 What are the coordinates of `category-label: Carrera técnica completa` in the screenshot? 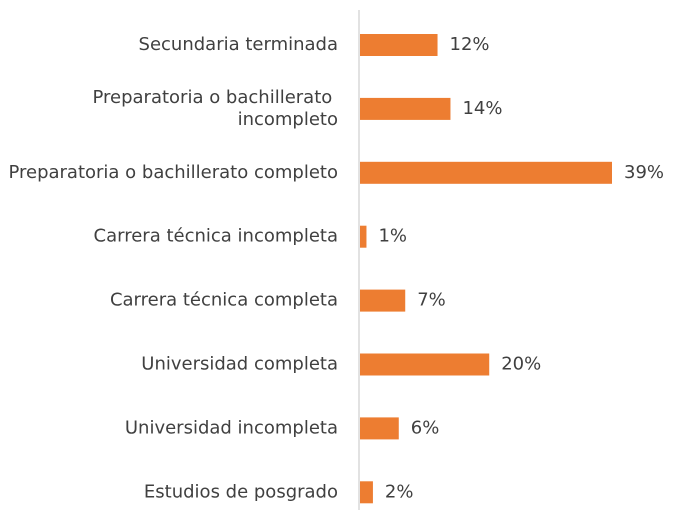 It's located at (224, 300).